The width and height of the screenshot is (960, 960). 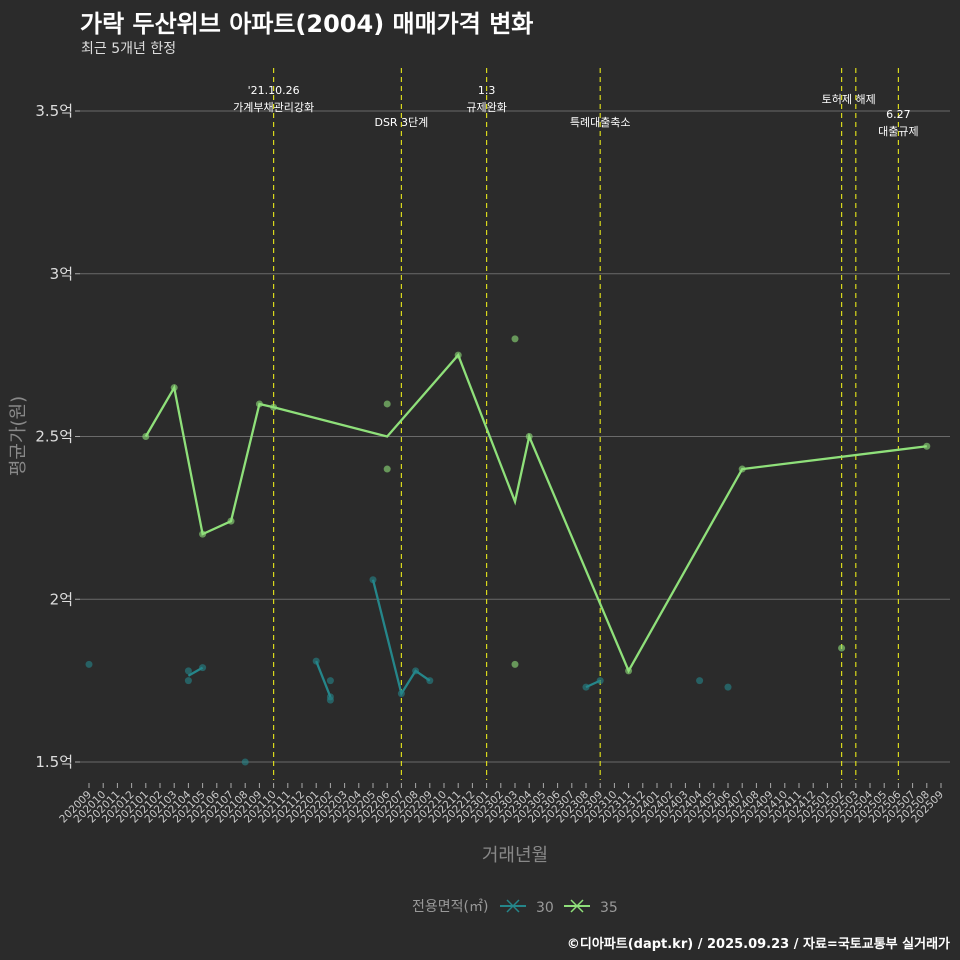 What do you see at coordinates (54, 762) in the screenshot?
I see `y-tick-label: 1.5억` at bounding box center [54, 762].